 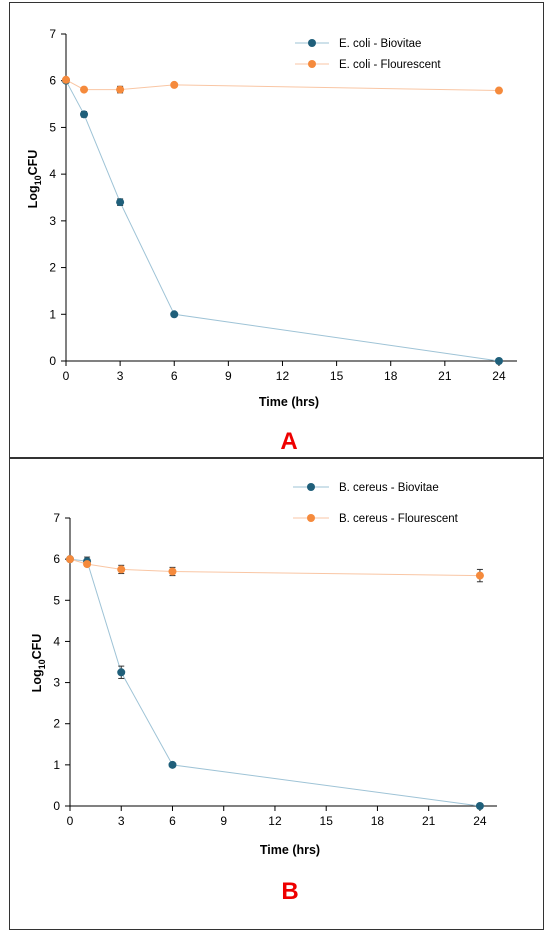 What do you see at coordinates (52, 314) in the screenshot?
I see `chart-a-y-tick-label: 1` at bounding box center [52, 314].